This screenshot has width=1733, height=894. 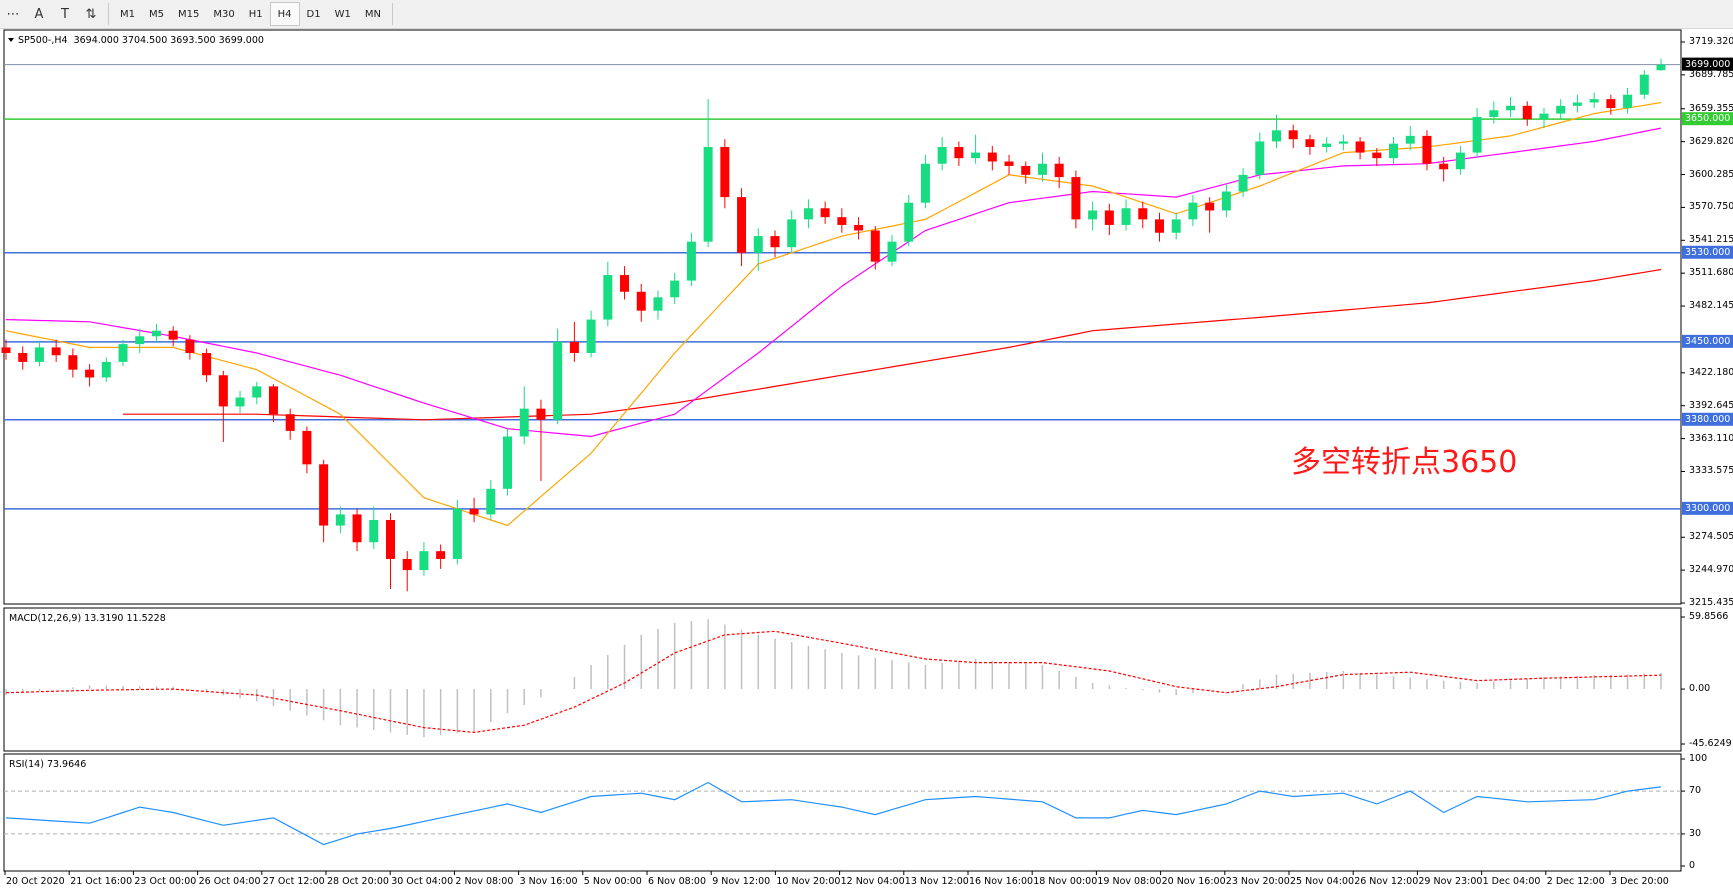 What do you see at coordinates (13, 14) in the screenshot?
I see `period-separators-icon: ⋯` at bounding box center [13, 14].